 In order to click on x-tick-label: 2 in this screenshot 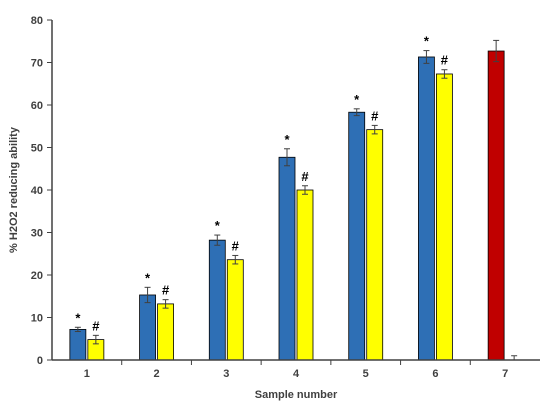, I will do `click(157, 374)`.